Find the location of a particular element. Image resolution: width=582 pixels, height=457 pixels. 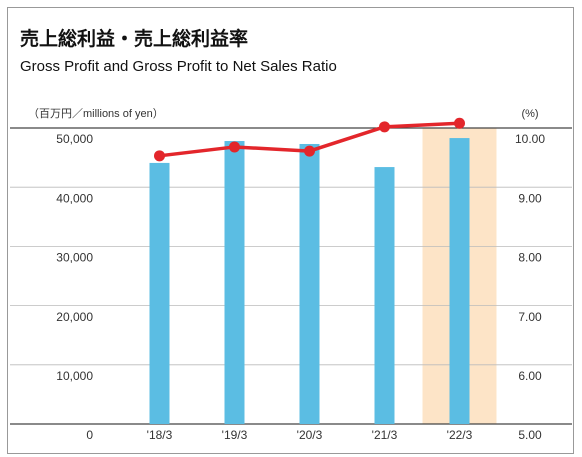

y2-tick-label: 8.00 is located at coordinates (530, 258).